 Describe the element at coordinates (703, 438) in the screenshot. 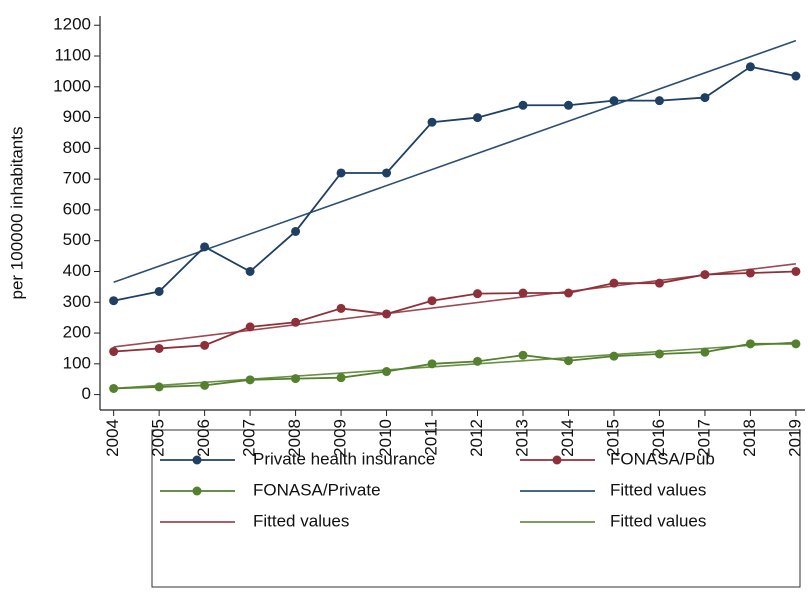

I see `x-tick-label: 2017` at that location.